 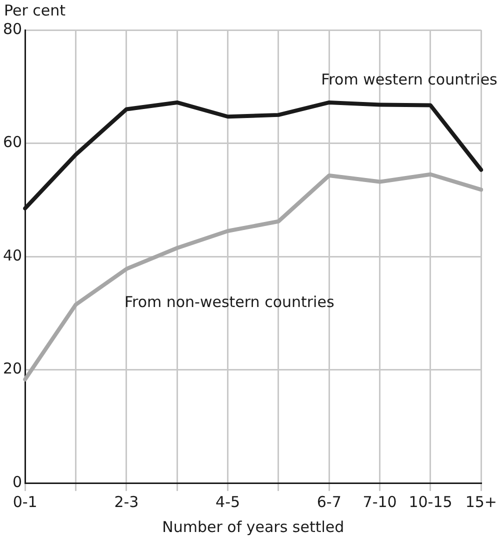 What do you see at coordinates (409, 79) in the screenshot?
I see `series-label: From western countries` at bounding box center [409, 79].